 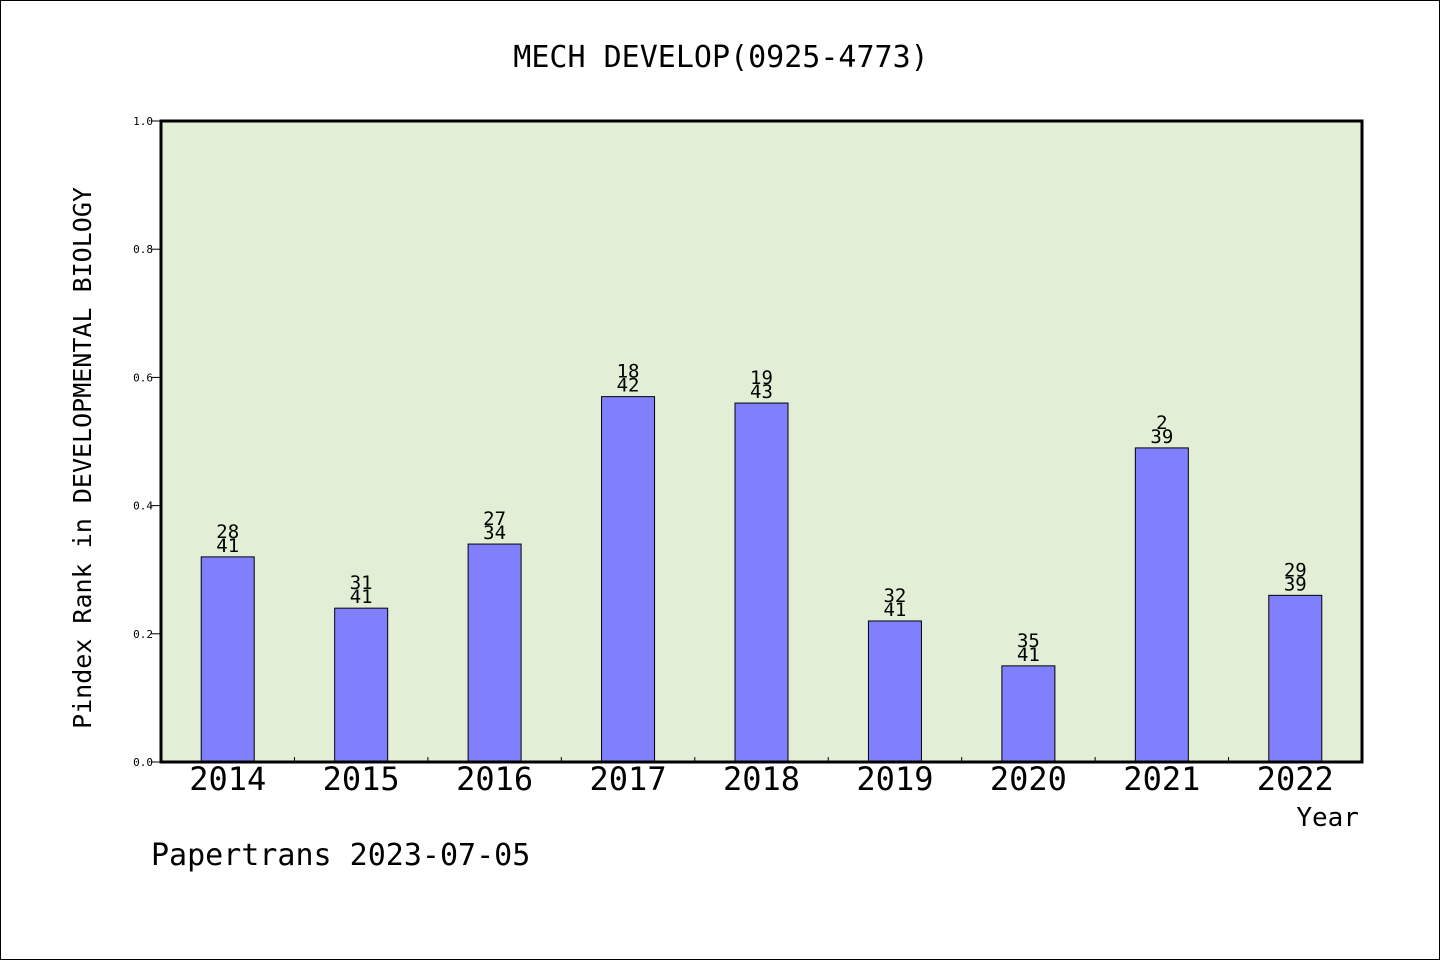 I want to click on bar-label-bottom: 34, so click(x=494, y=533).